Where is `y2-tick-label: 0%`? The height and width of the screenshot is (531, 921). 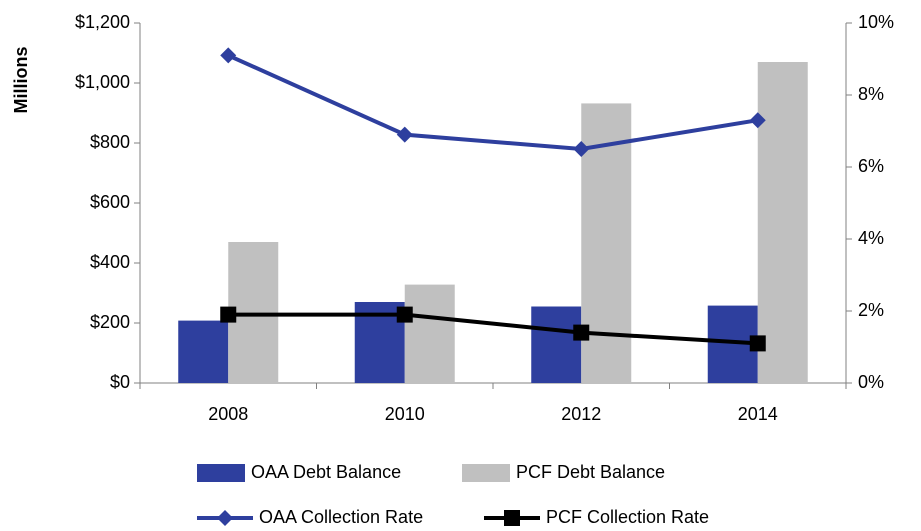
y2-tick-label: 0% is located at coordinates (871, 382).